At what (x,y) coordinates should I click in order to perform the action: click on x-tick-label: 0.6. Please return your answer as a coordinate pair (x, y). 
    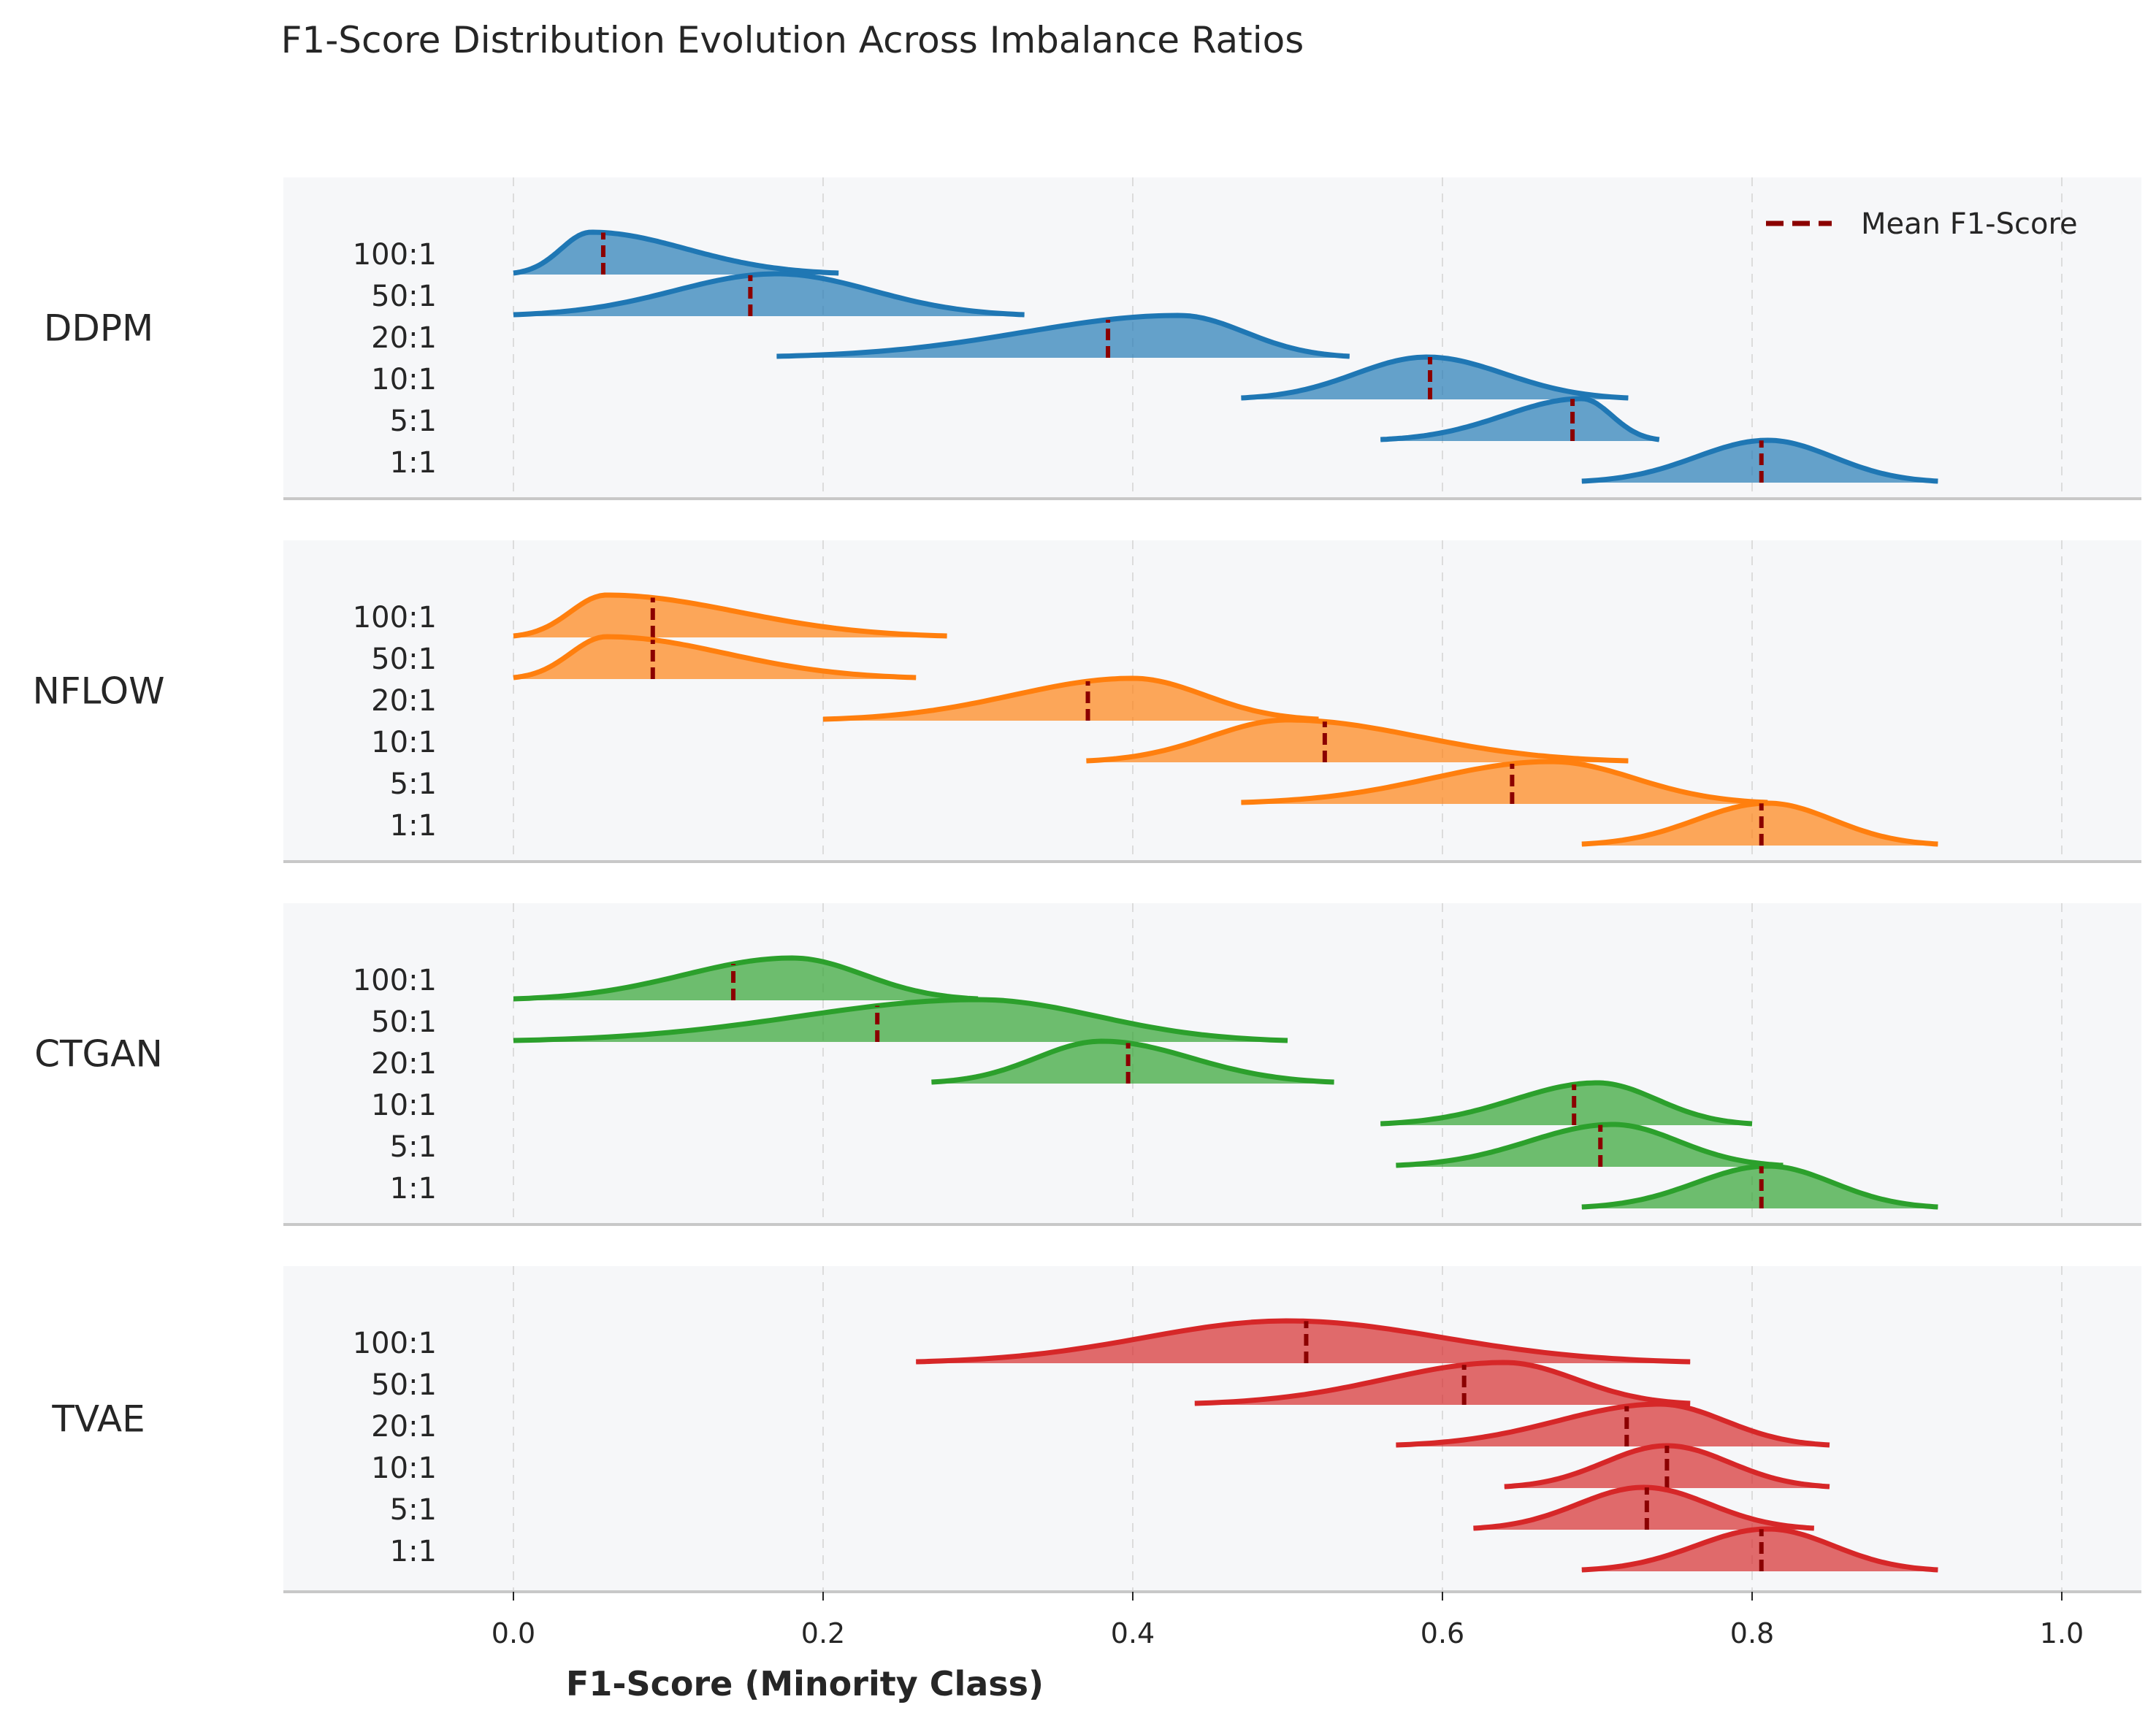
    Looking at the image, I should click on (1443, 1633).